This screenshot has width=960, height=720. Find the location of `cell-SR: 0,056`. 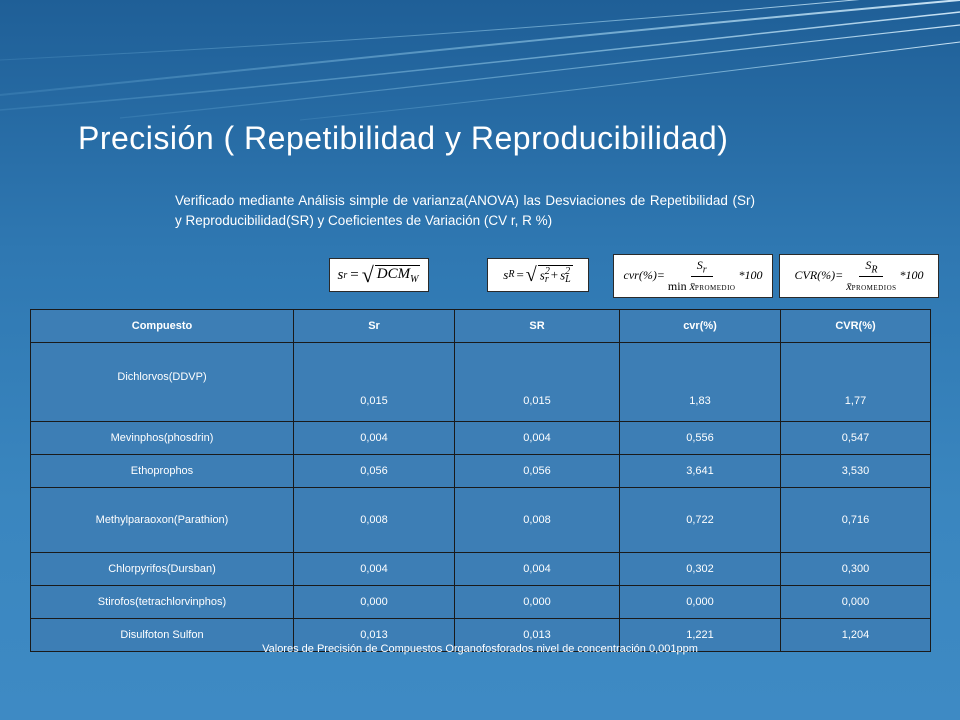

cell-SR: 0,056 is located at coordinates (537, 471).